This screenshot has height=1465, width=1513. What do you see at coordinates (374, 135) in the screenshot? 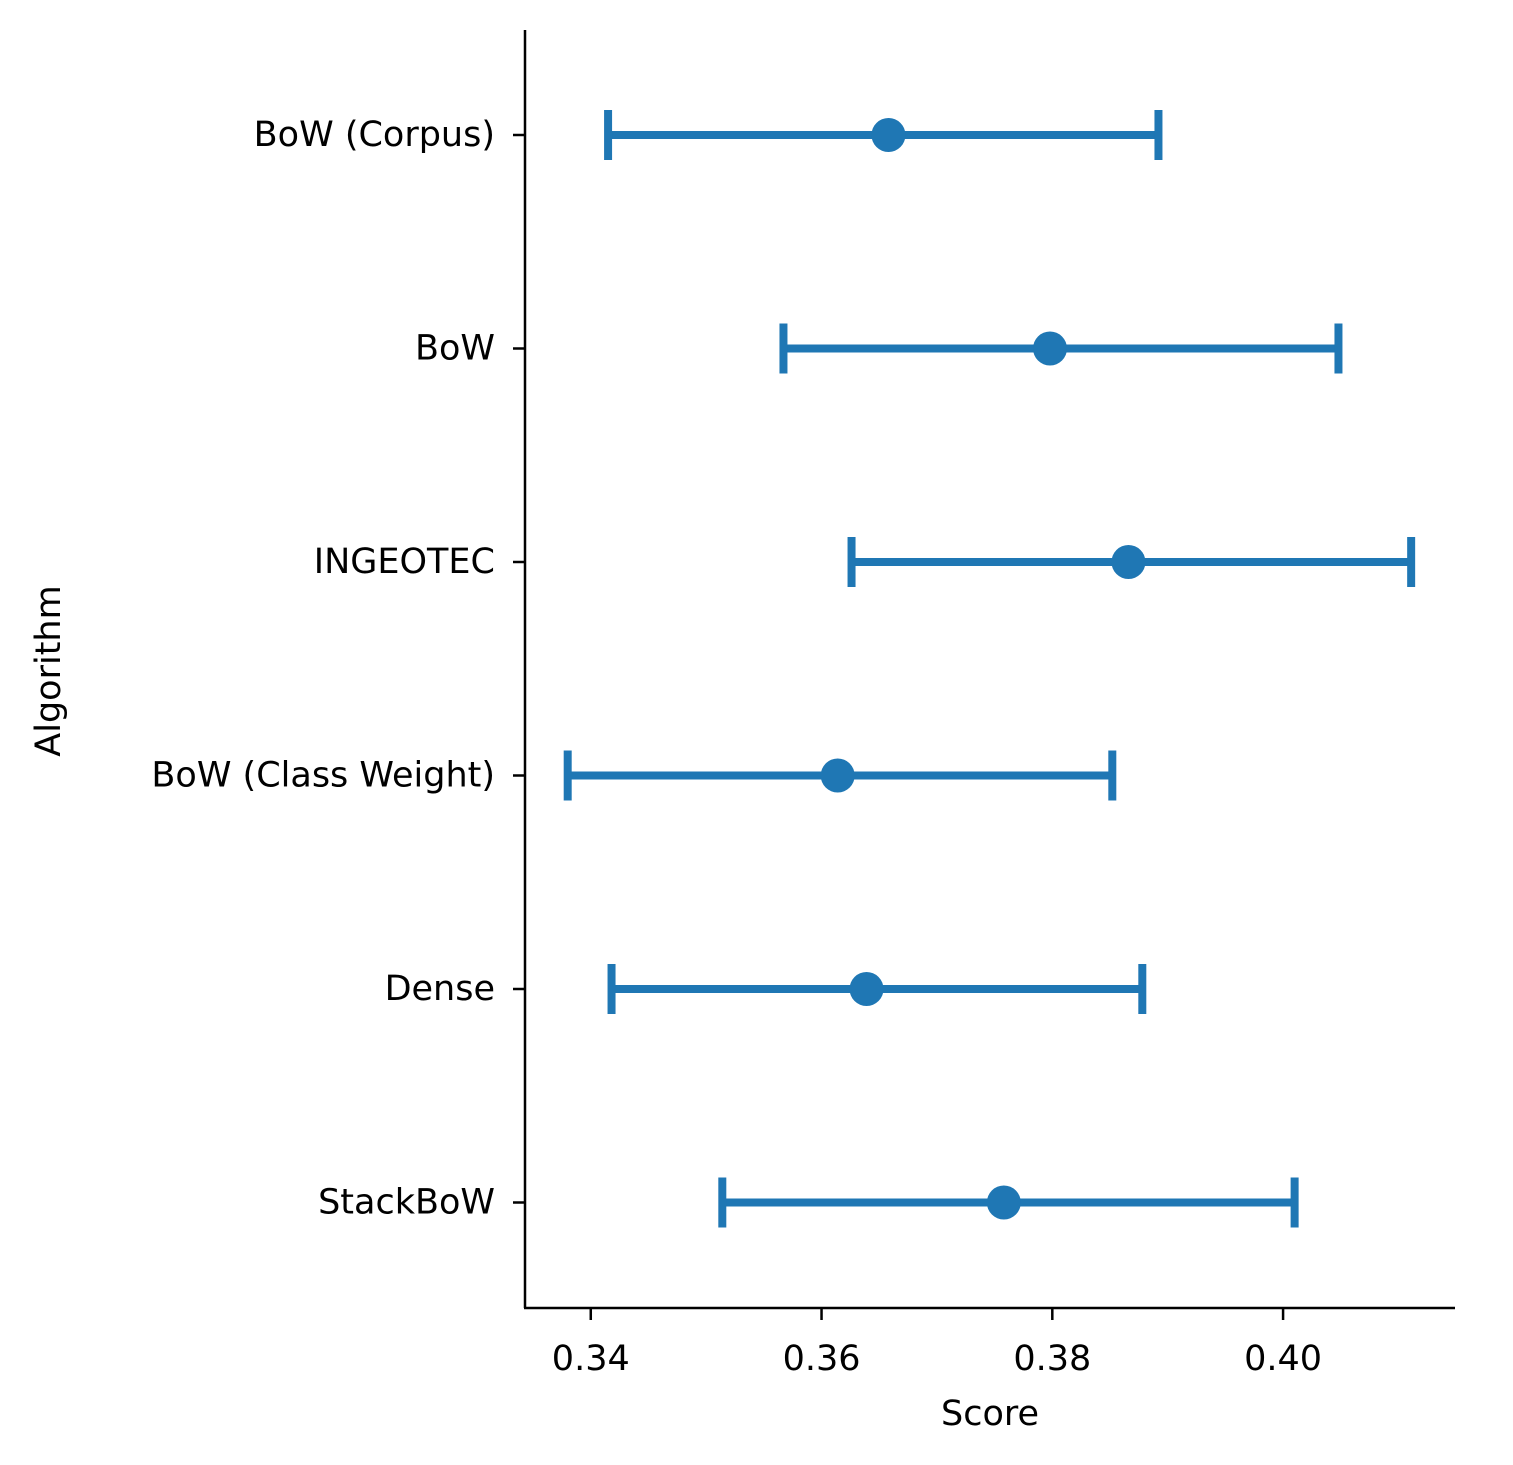
I see `y-tick-label: BoW (Corpus)` at bounding box center [374, 135].